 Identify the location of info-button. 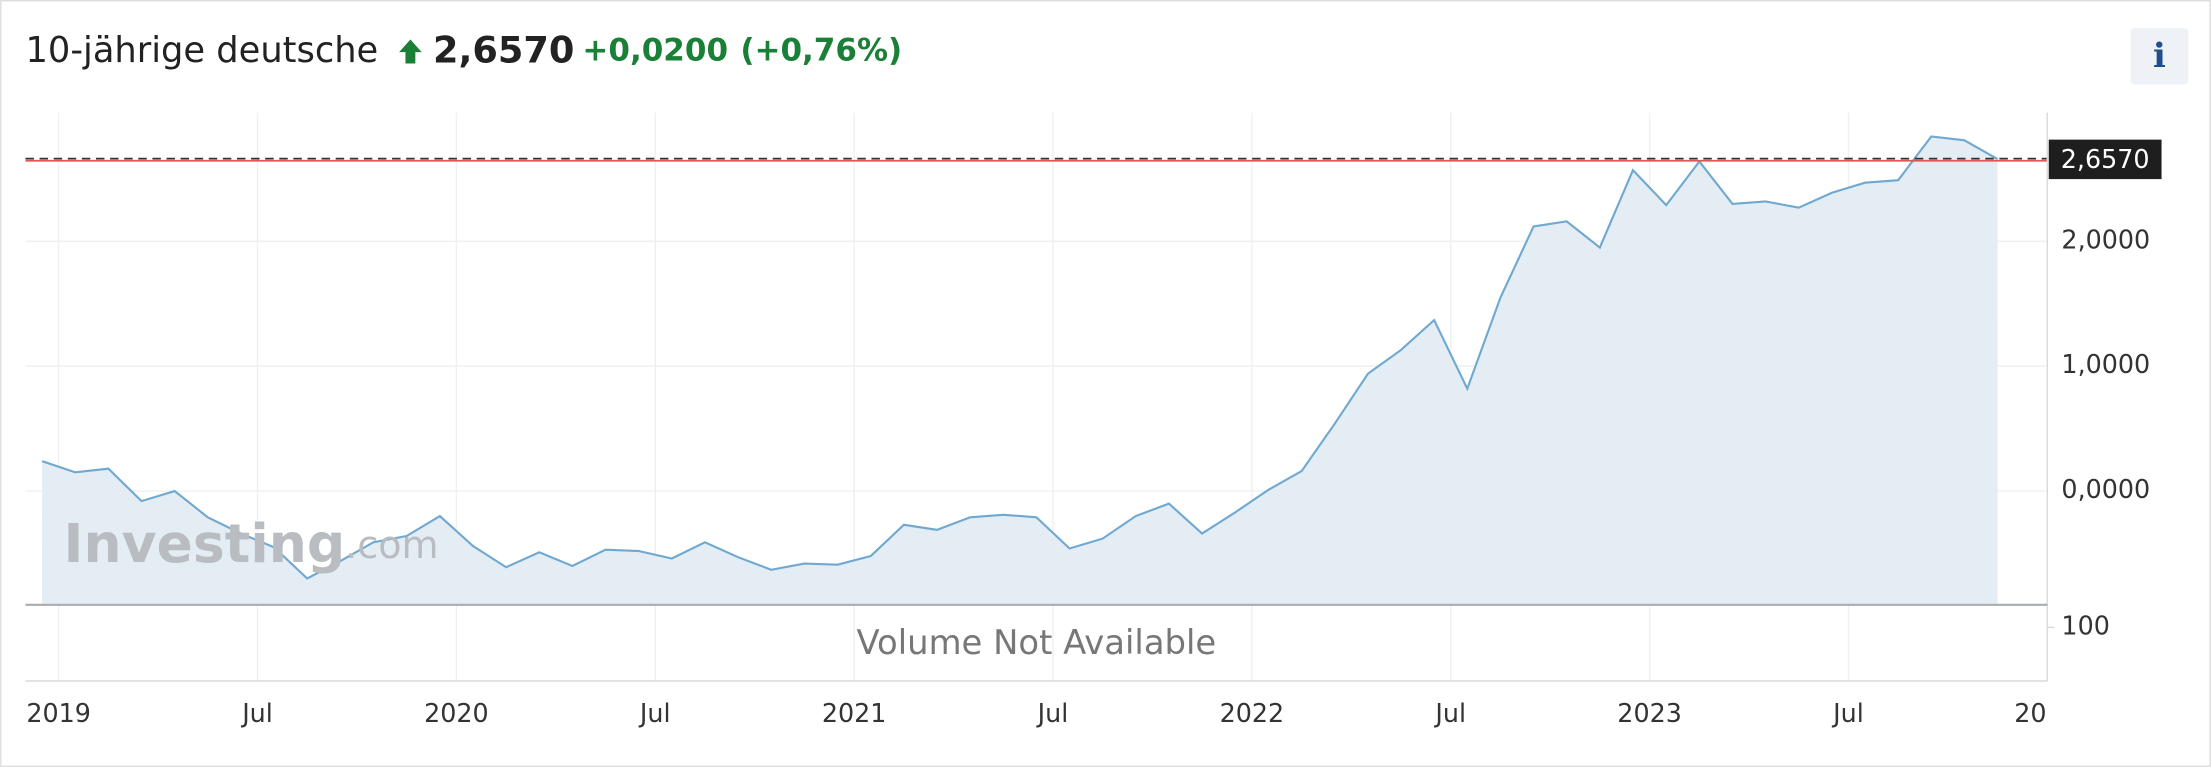
(2159, 56).